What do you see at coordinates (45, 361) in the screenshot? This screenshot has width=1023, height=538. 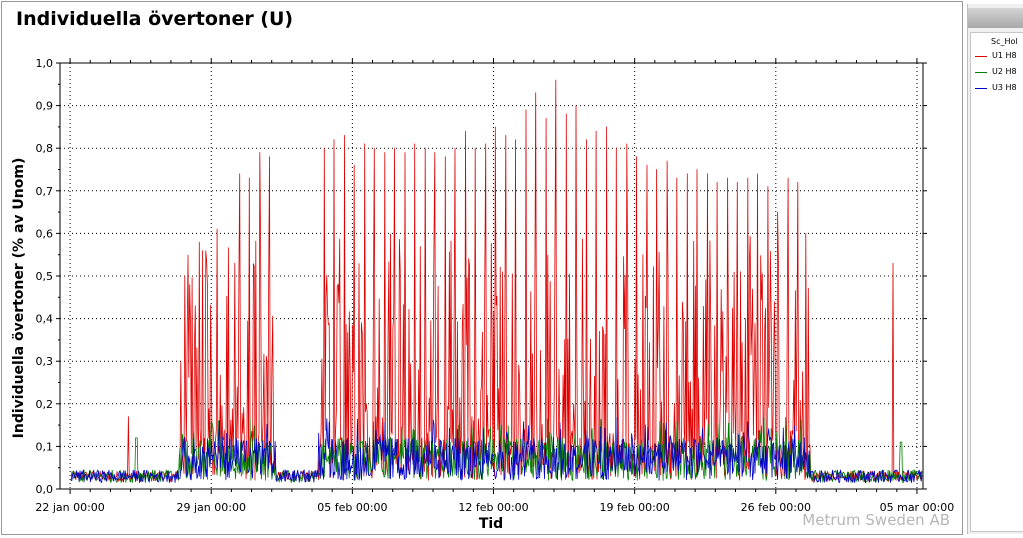 I see `y-tick-label: 0,3` at bounding box center [45, 361].